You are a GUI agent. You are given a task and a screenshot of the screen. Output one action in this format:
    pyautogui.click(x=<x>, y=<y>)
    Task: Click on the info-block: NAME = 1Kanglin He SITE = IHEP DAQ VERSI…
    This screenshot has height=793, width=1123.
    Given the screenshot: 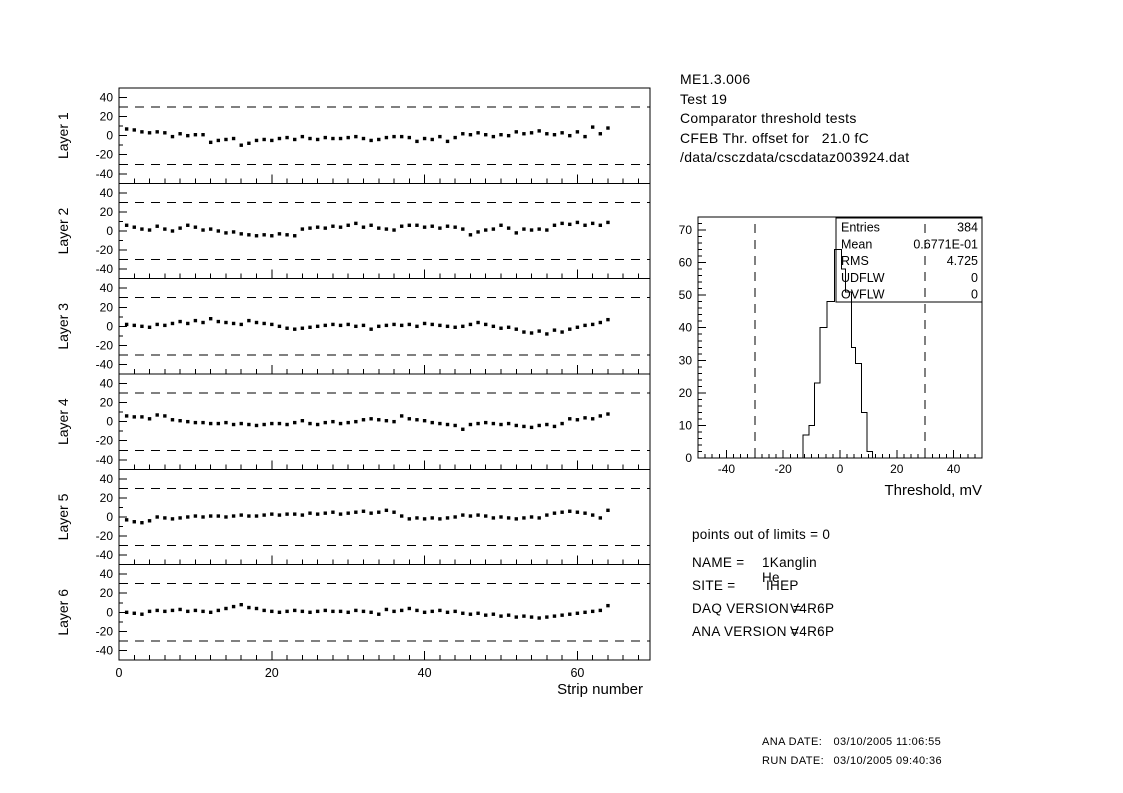 What is the action you would take?
    pyautogui.click(x=763, y=601)
    